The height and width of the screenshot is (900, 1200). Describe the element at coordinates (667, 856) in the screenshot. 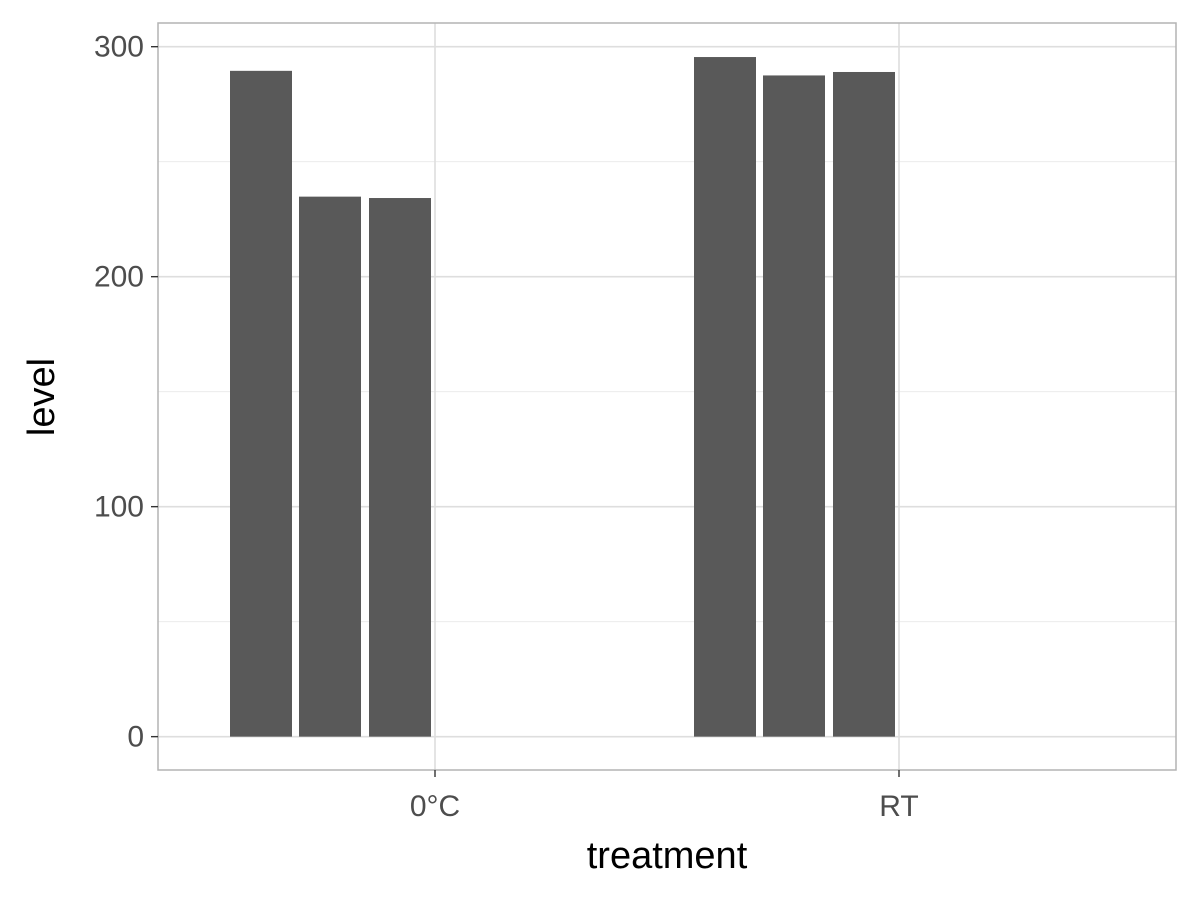

I see `x-axis-title: treatment` at that location.